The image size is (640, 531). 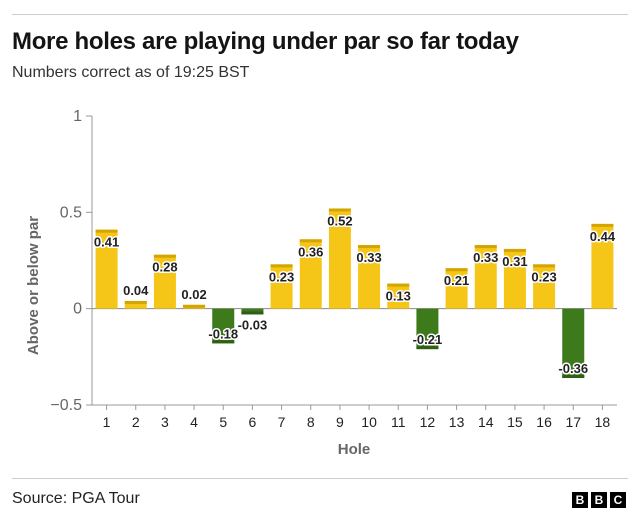 What do you see at coordinates (544, 422) in the screenshot?
I see `x-tick-label: 16` at bounding box center [544, 422].